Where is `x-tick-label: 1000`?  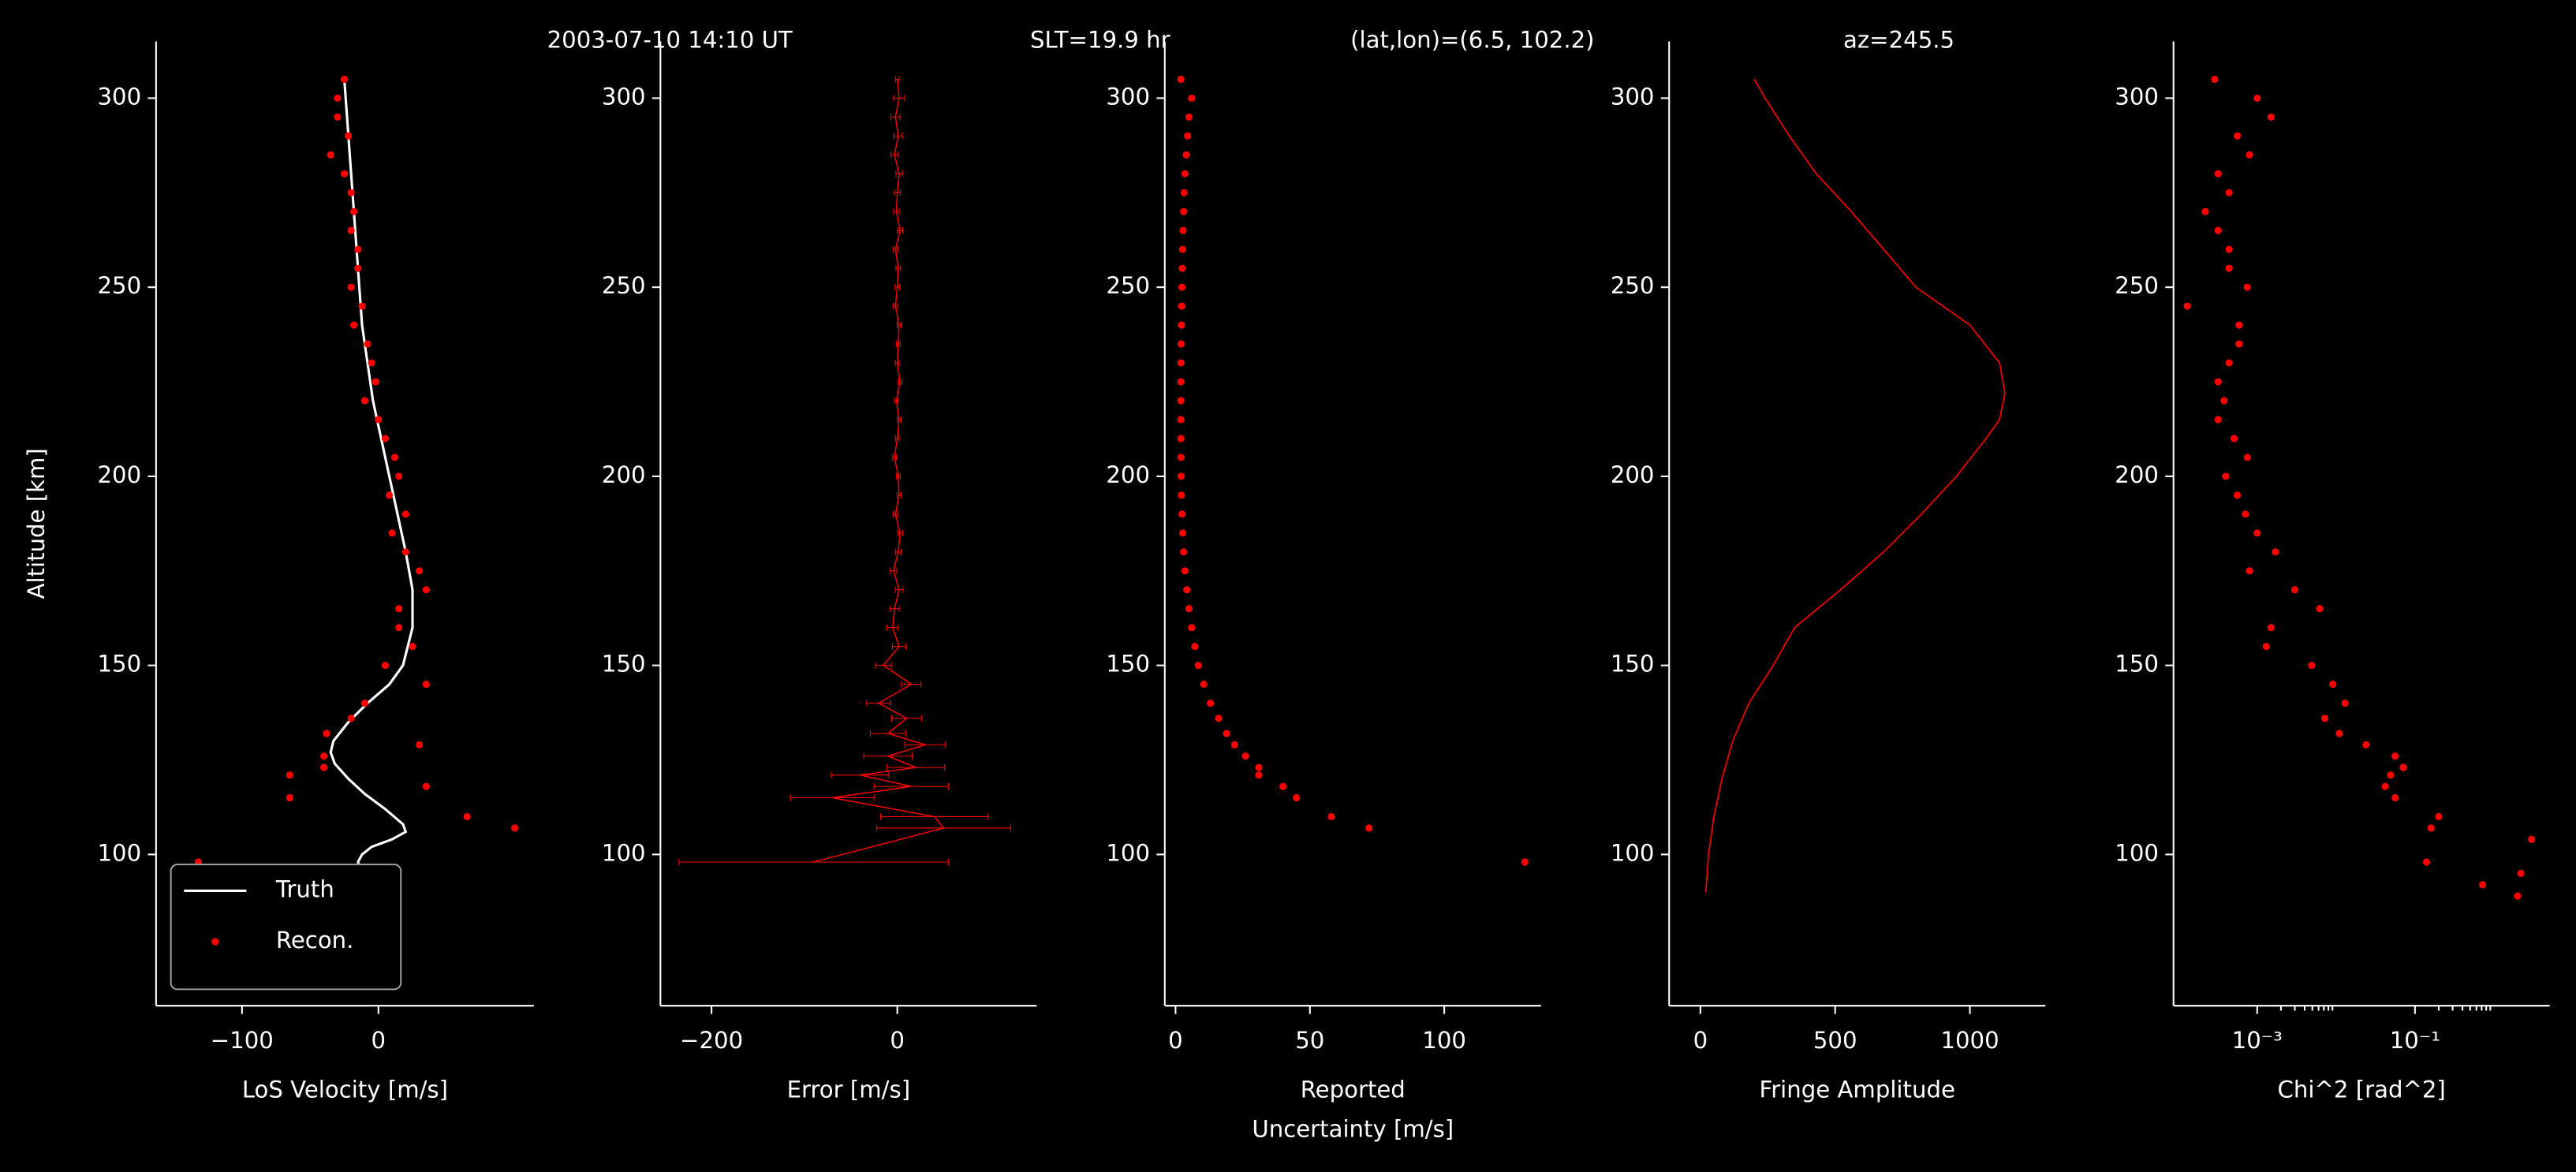 x-tick-label: 1000 is located at coordinates (1969, 1040).